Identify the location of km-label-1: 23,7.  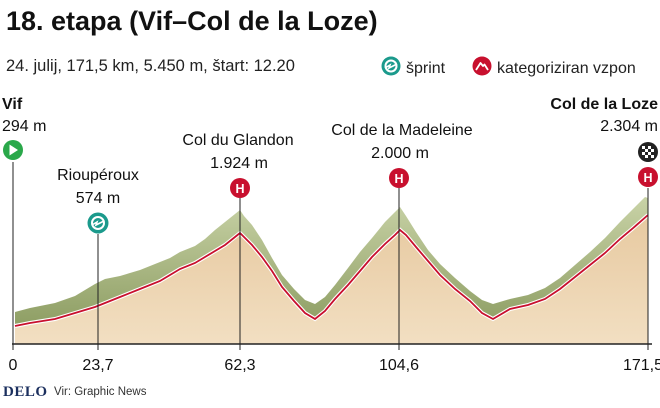
(97, 365).